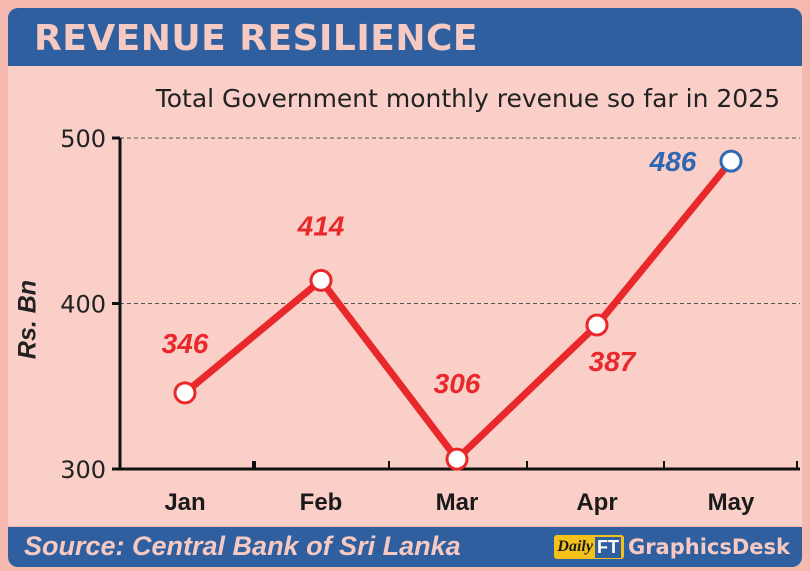  I want to click on x-tick-label: Feb, so click(321, 502).